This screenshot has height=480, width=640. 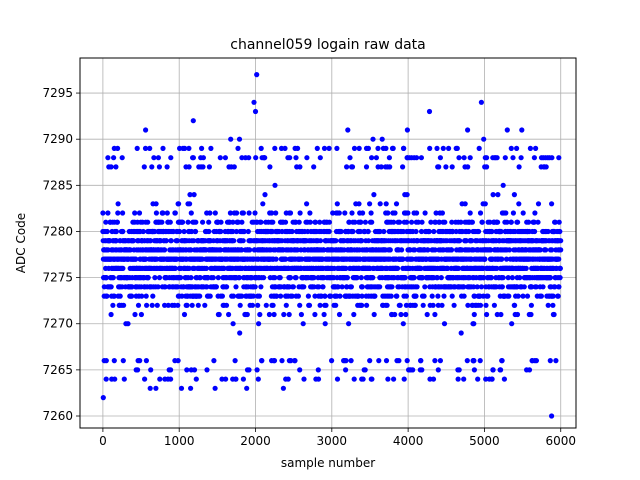 What do you see at coordinates (57, 324) in the screenshot?
I see `y-tick-label: 7270` at bounding box center [57, 324].